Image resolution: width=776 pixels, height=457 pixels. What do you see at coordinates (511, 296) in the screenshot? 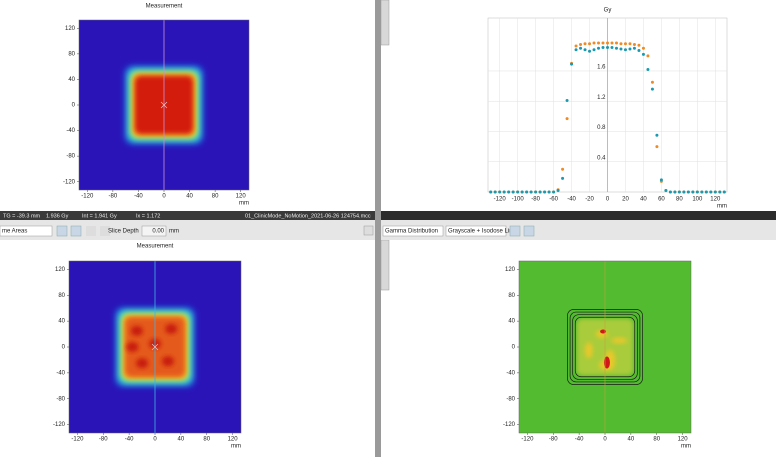
I see `y-tick-label: 80` at bounding box center [511, 296].